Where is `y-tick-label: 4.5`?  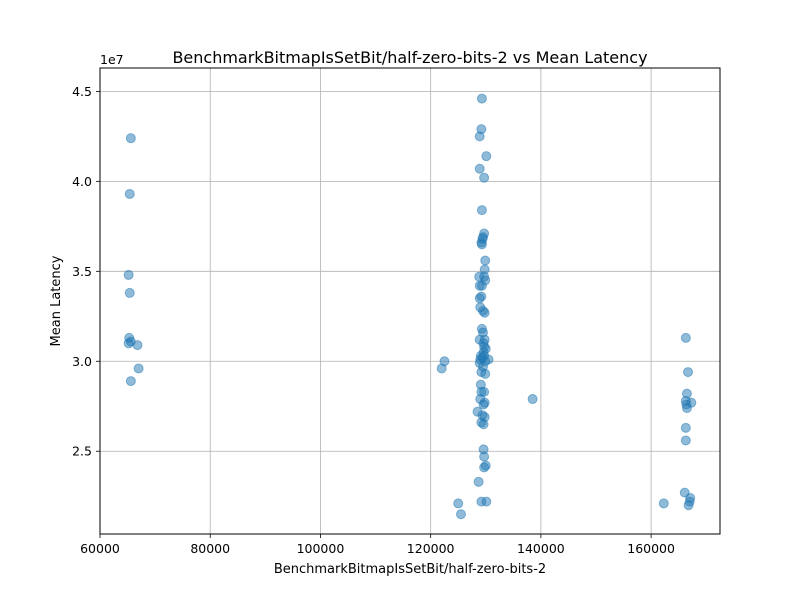 y-tick-label: 4.5 is located at coordinates (82, 91).